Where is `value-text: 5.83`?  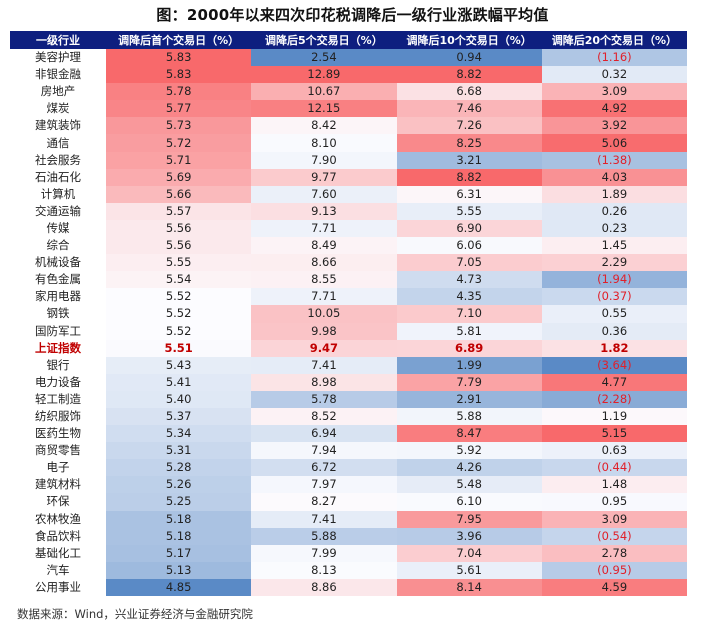 value-text: 5.83 is located at coordinates (178, 57).